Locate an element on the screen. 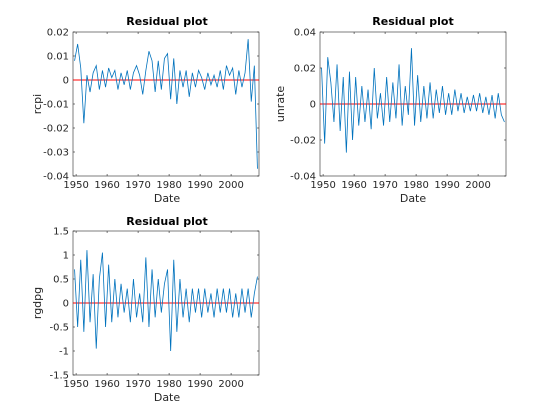 The image size is (560, 420). y-tick-label: 0.5 is located at coordinates (61, 280).